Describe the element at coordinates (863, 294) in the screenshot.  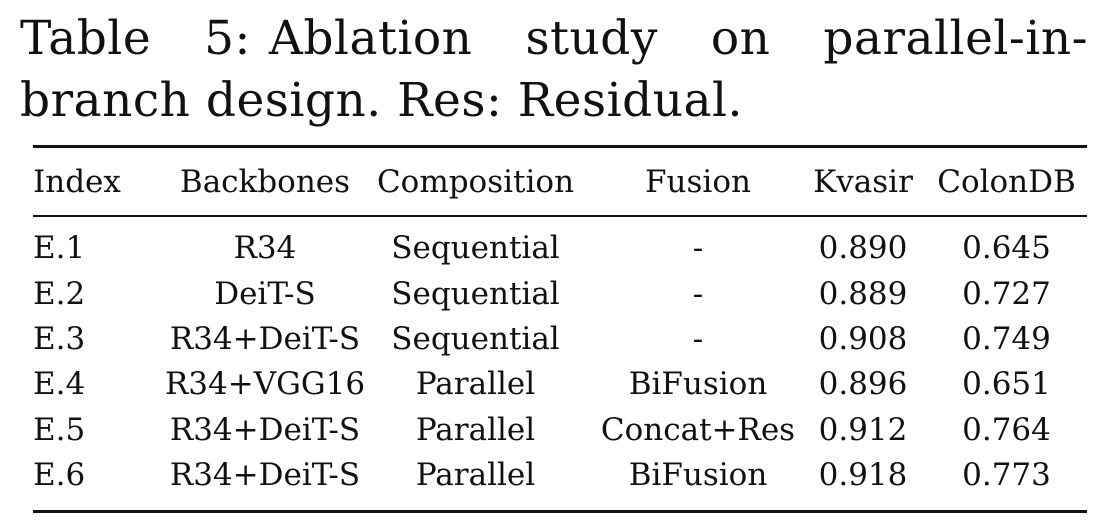
I see `cell-kvasir: 0.889` at that location.